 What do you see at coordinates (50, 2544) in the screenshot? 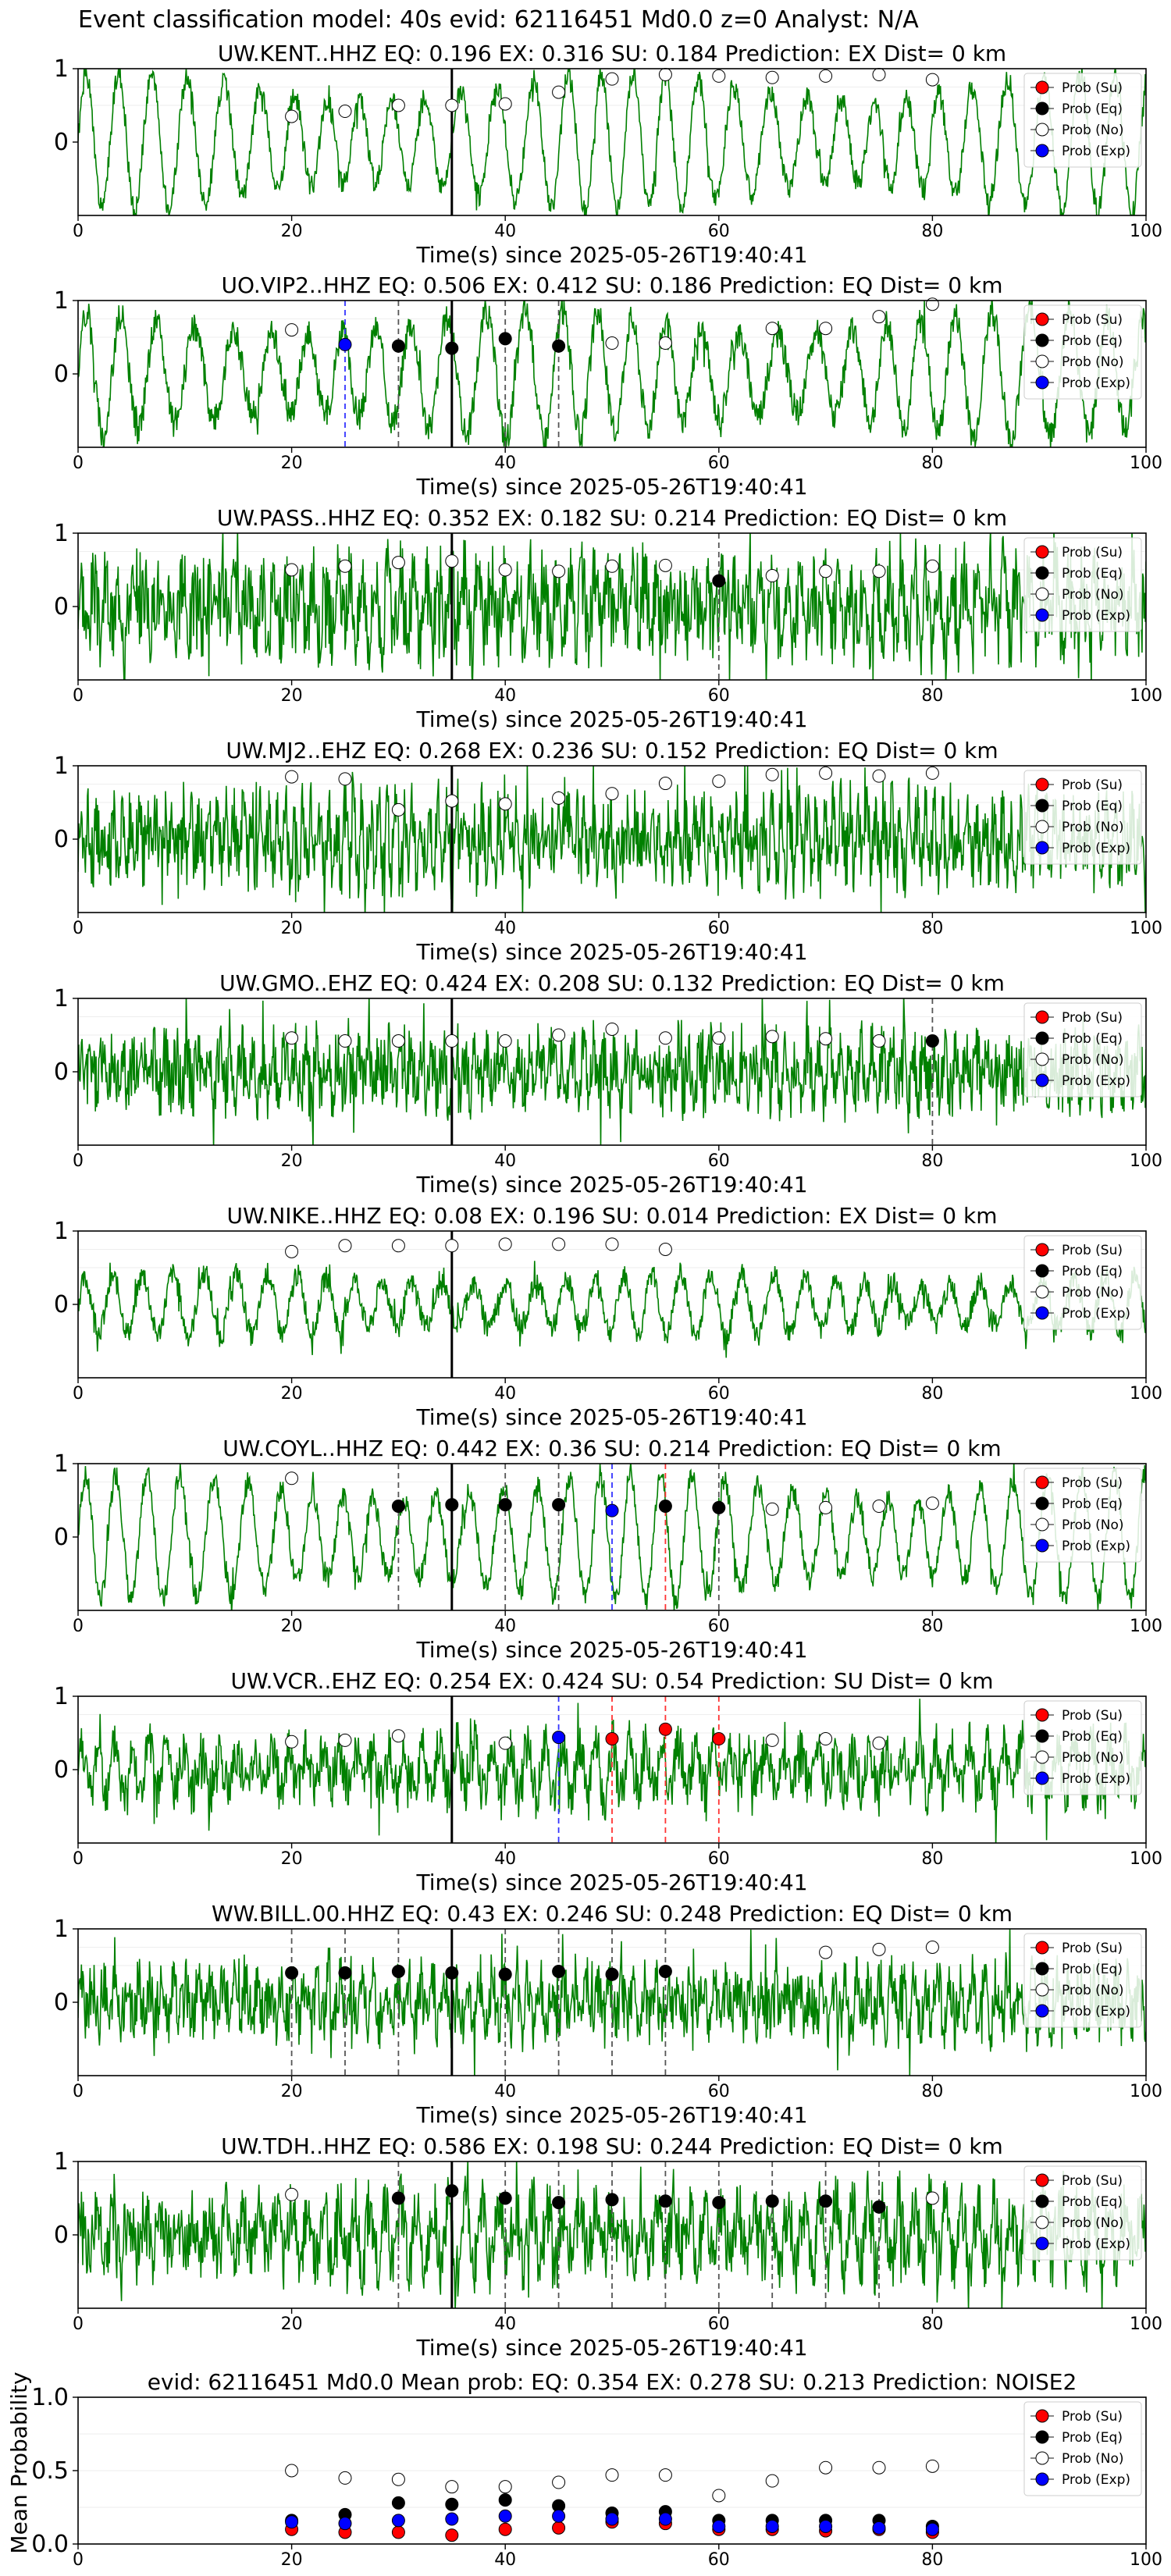
I see `y-tick-label: 0.0` at bounding box center [50, 2544].